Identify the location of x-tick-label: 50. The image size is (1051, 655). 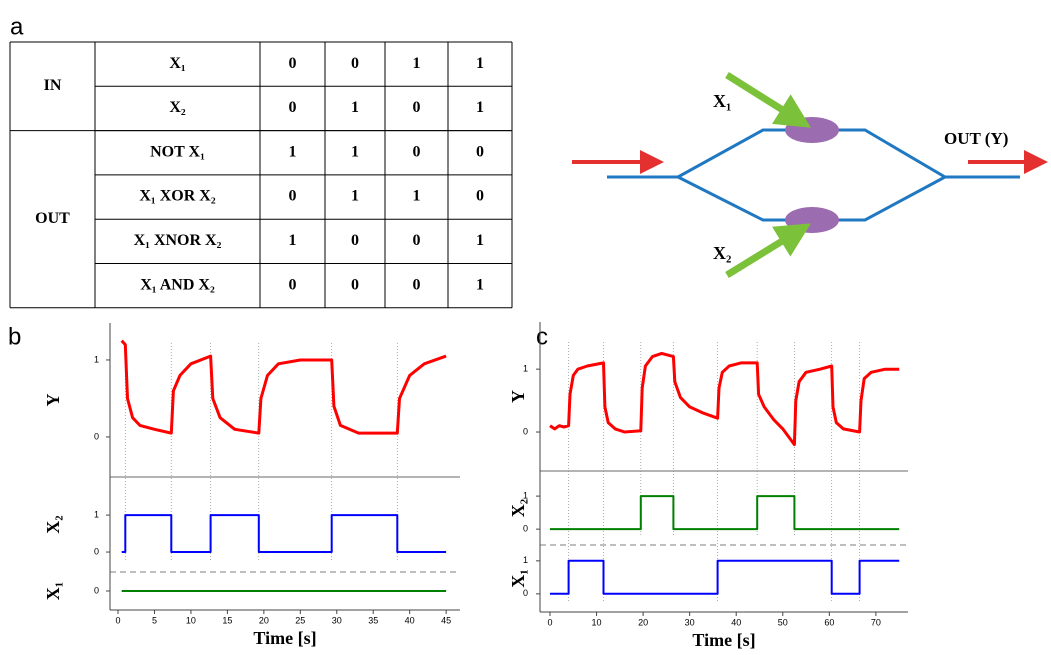
(783, 622).